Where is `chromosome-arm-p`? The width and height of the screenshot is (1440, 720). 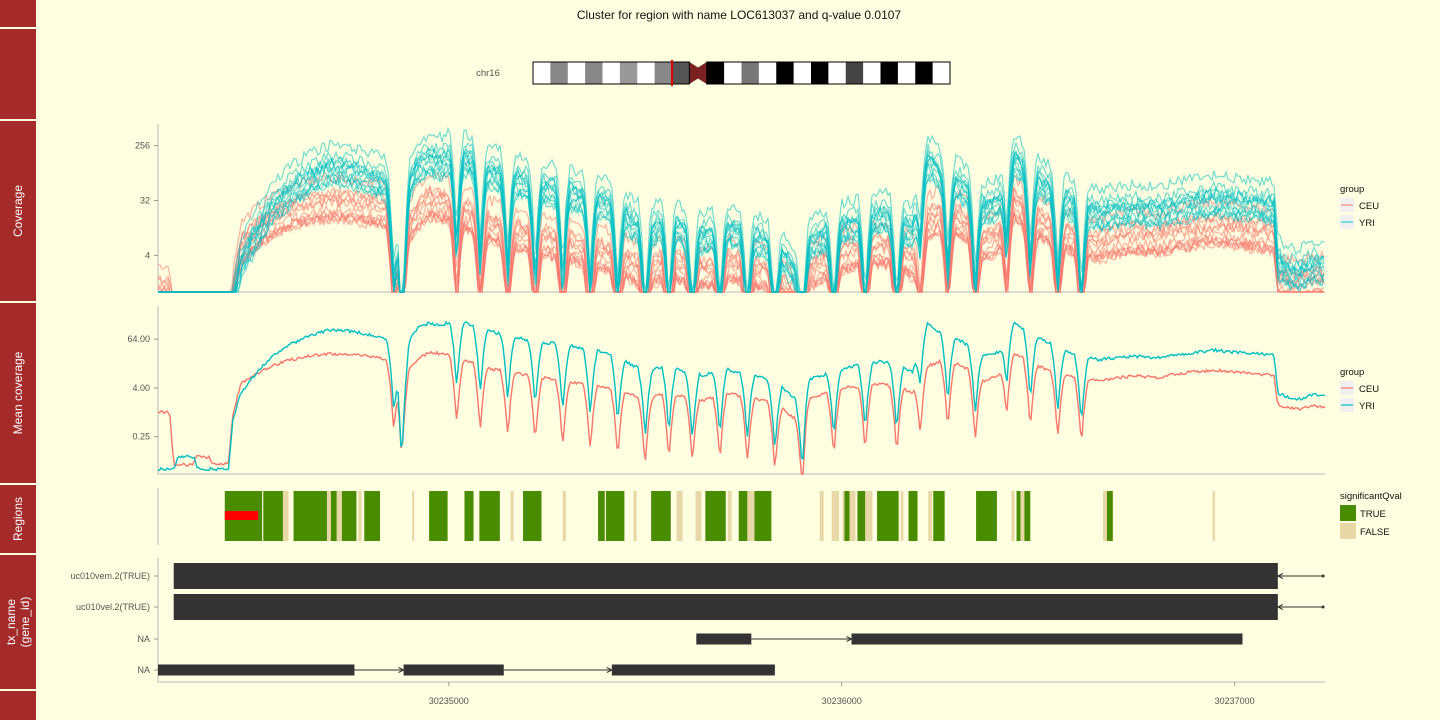
chromosome-arm-p is located at coordinates (611, 73).